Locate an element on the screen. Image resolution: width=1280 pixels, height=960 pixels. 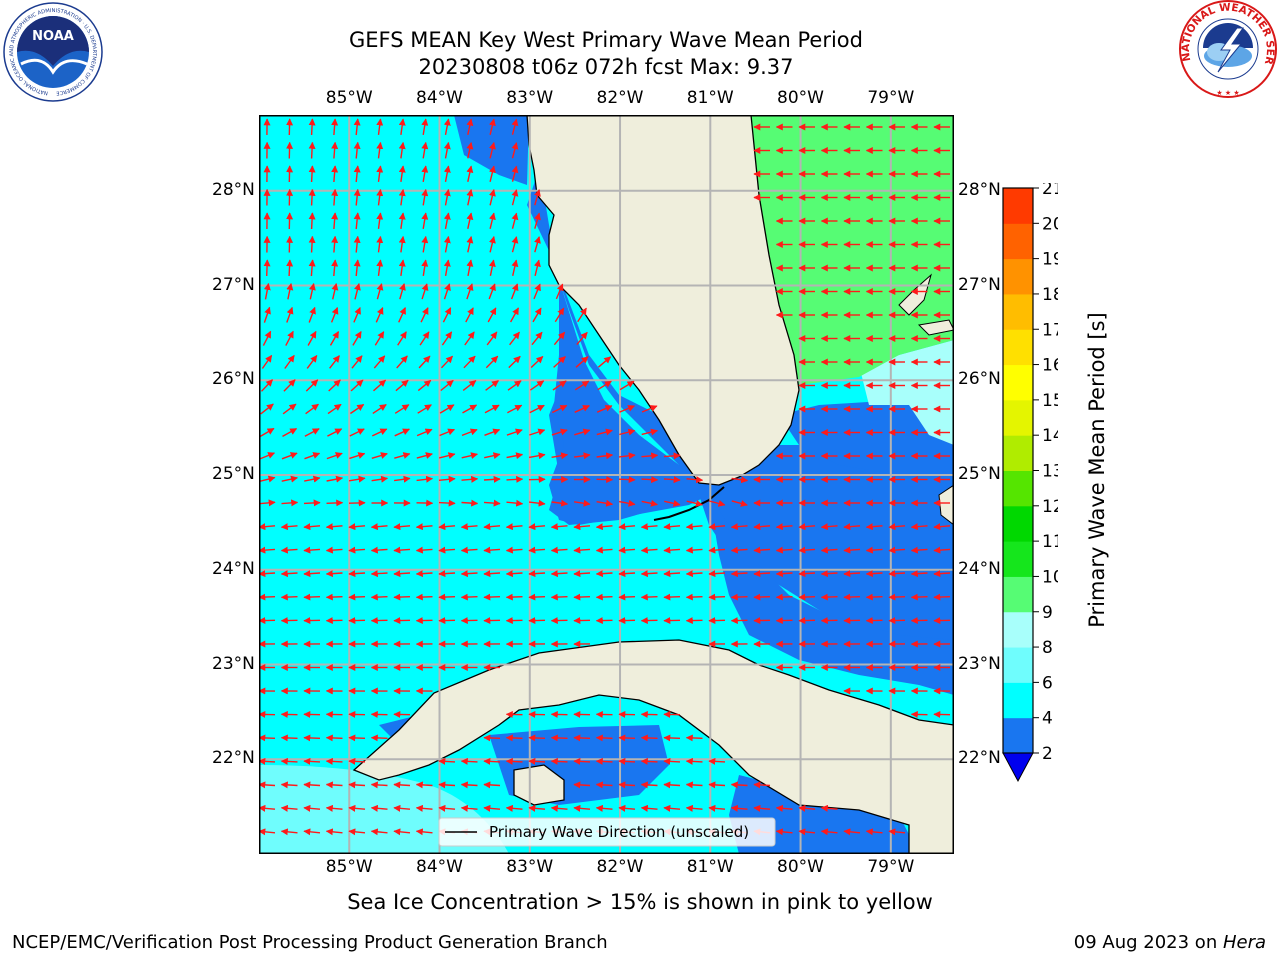
colorbar: 2 4 6 8 9 10 11 12 13 14 15 16 17 18 19 20 21 is located at coordinates (1030, 483).